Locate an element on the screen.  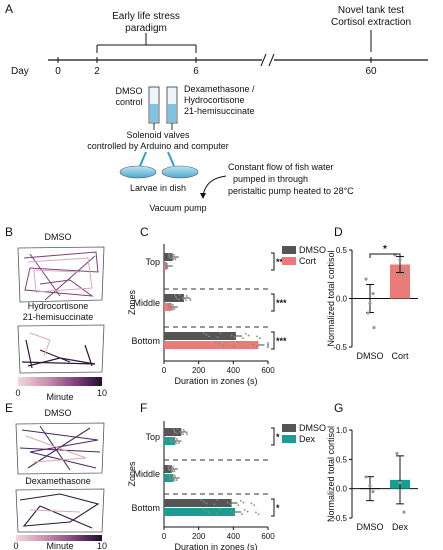
scale-b-min: 0 is located at coordinates (17, 393).